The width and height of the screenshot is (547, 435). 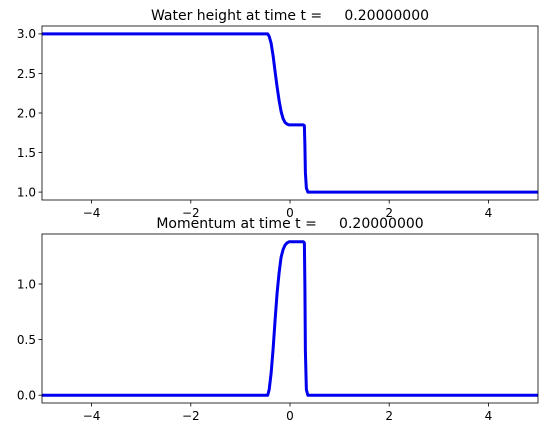 I want to click on height-y-tick-label: 3.0, so click(x=26, y=34).